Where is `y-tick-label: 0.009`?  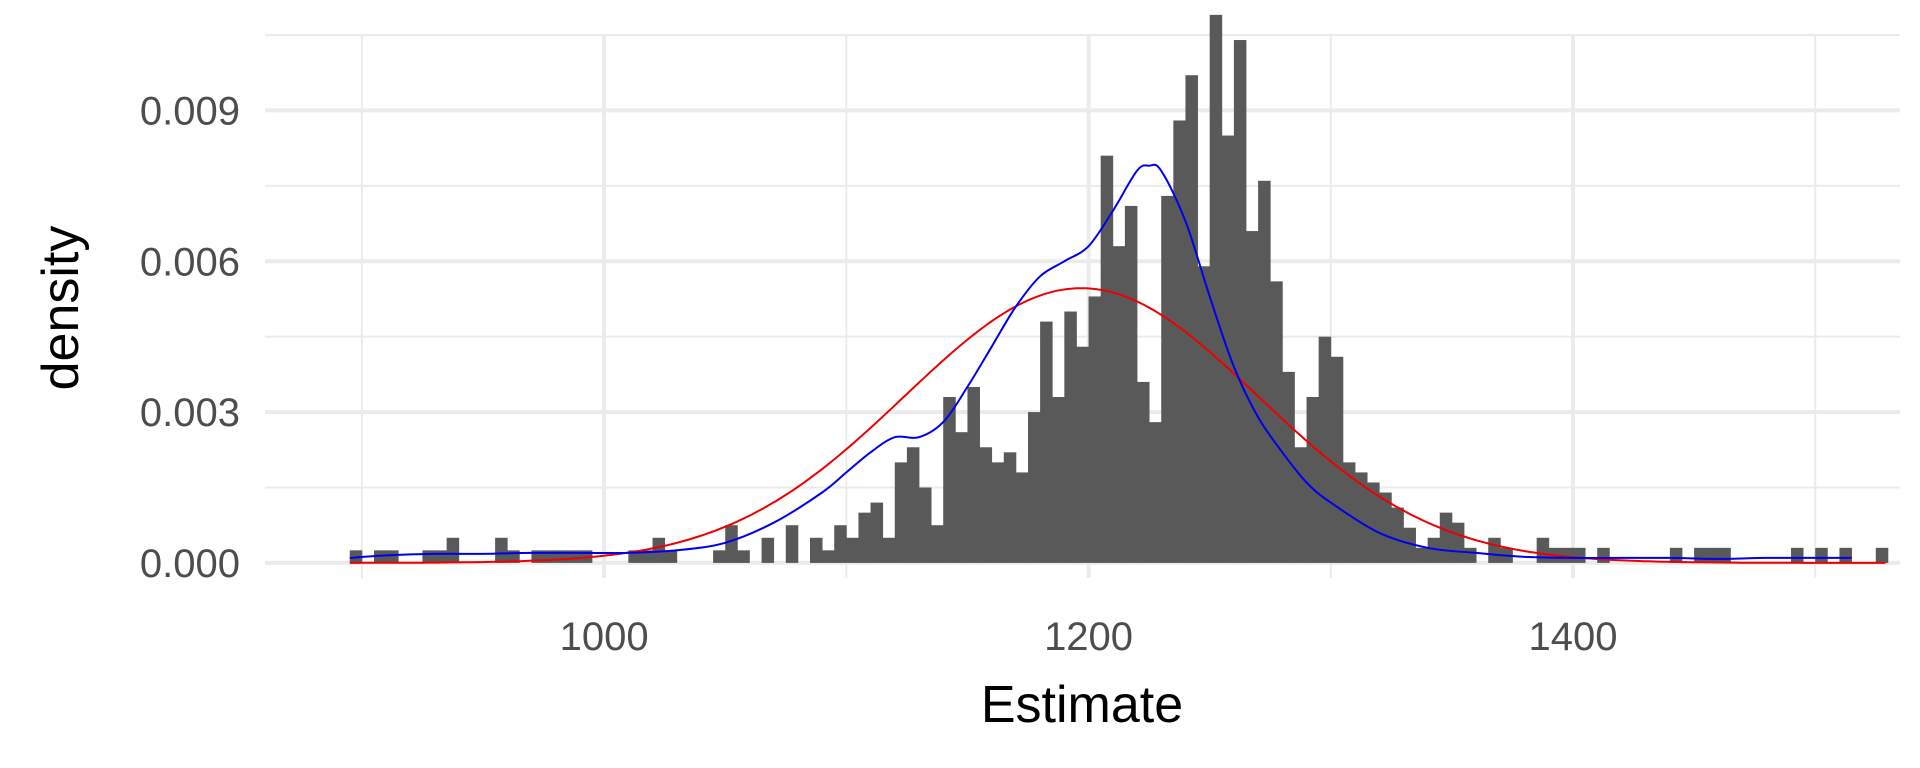 y-tick-label: 0.009 is located at coordinates (190, 111).